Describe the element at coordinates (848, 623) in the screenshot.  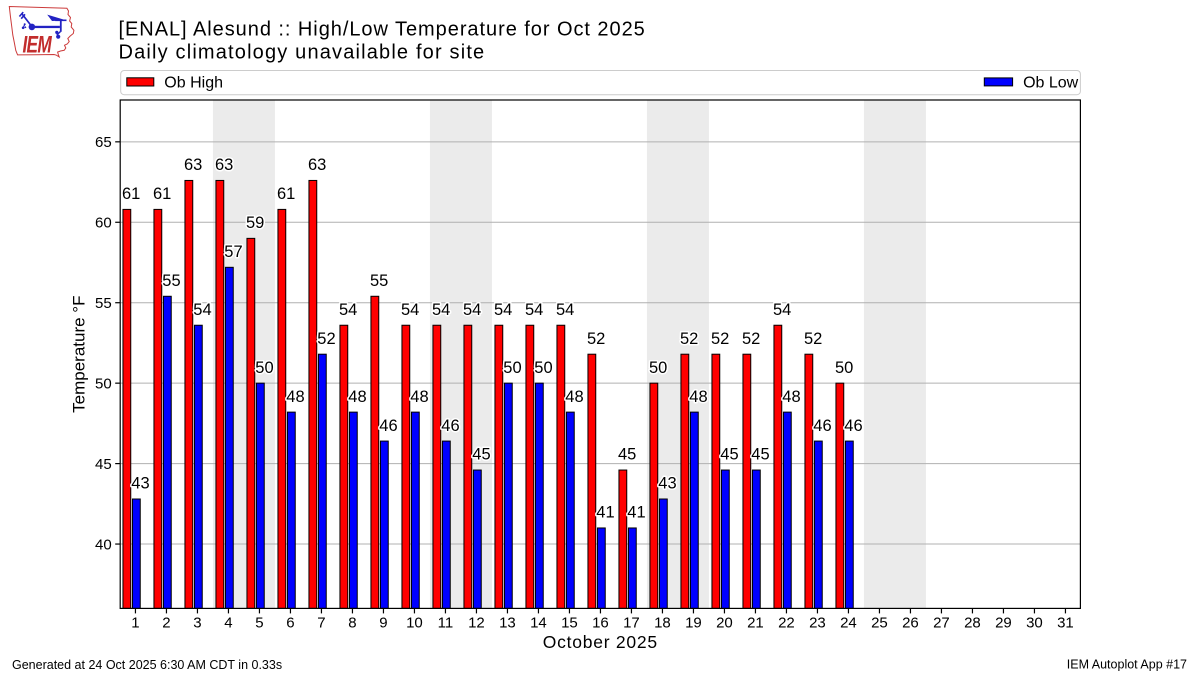
I see `svg-text: 24` at that location.